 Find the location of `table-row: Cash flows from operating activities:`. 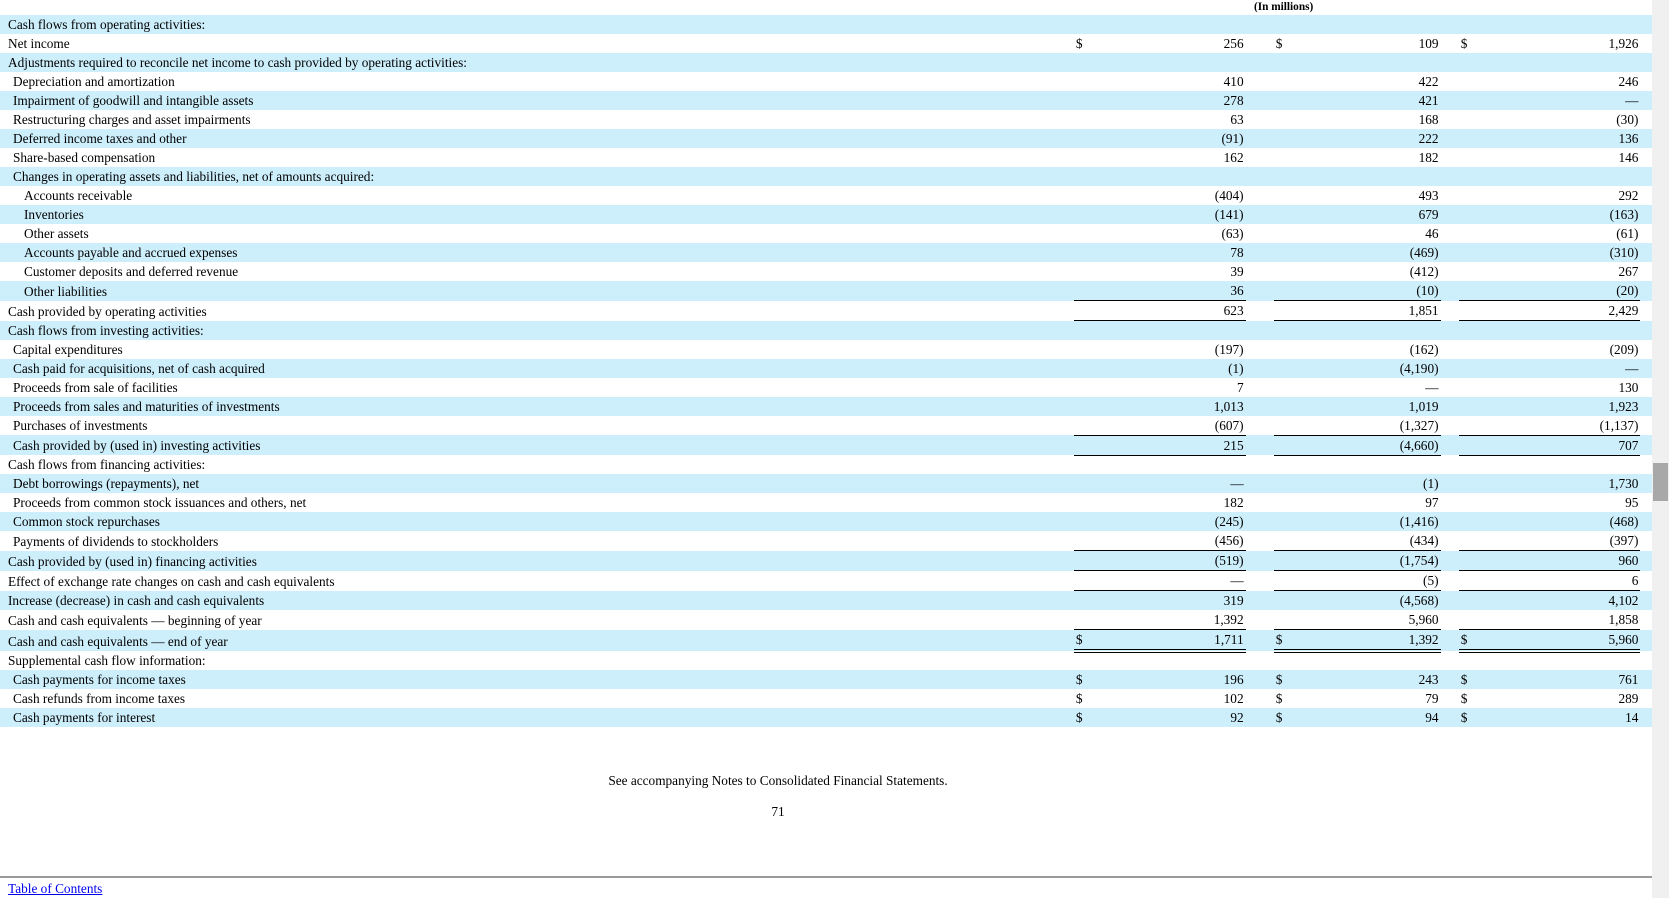

table-row: Cash flows from operating activities: is located at coordinates (826, 24).